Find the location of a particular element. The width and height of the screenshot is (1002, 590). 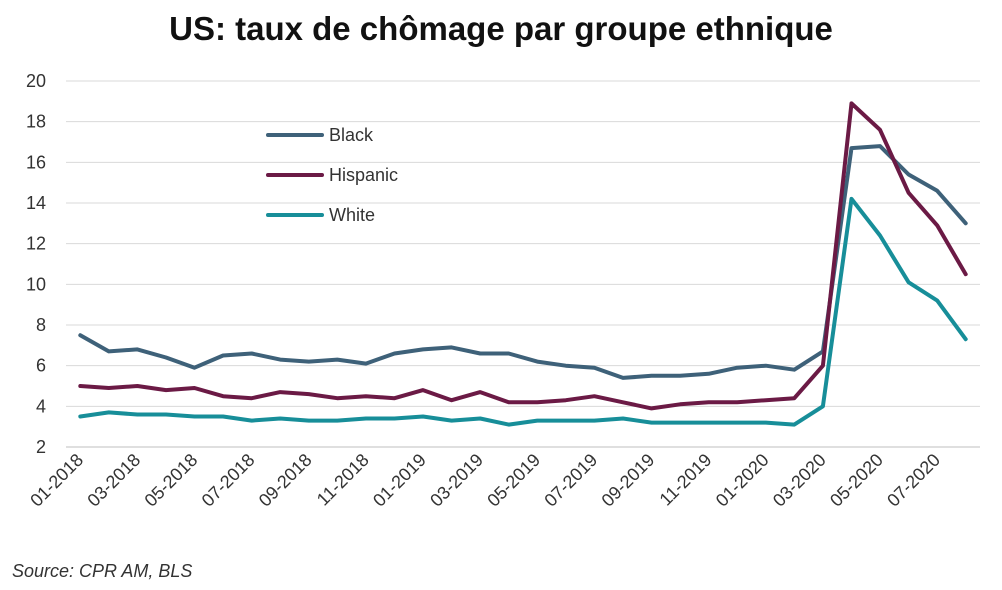

chart-title: US: taux de chômage par groupe ethnique is located at coordinates (501, 28).